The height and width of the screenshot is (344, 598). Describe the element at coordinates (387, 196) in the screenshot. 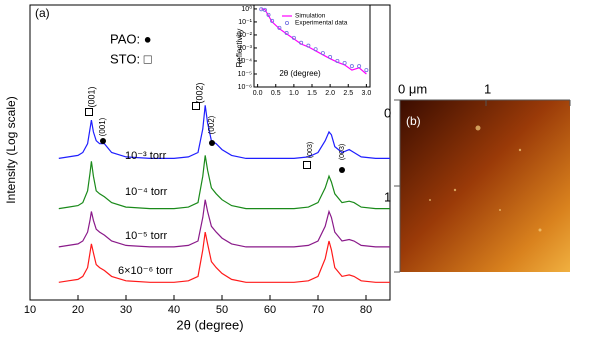

I see `image-left-tick-label: 1` at that location.